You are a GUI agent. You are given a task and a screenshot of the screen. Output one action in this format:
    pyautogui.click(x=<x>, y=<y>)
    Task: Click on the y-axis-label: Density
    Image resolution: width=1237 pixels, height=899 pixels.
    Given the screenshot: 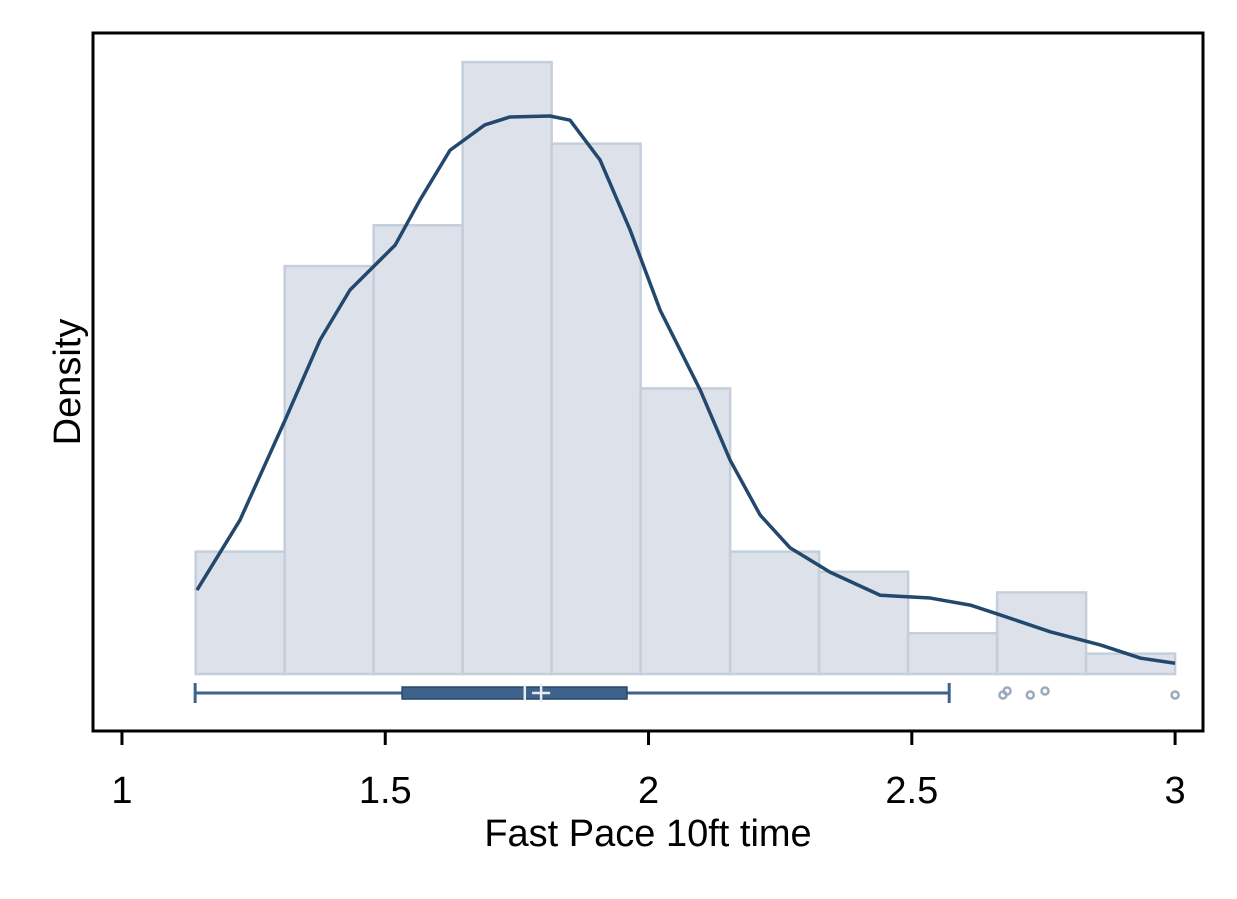 What is the action you would take?
    pyautogui.click(x=68, y=382)
    